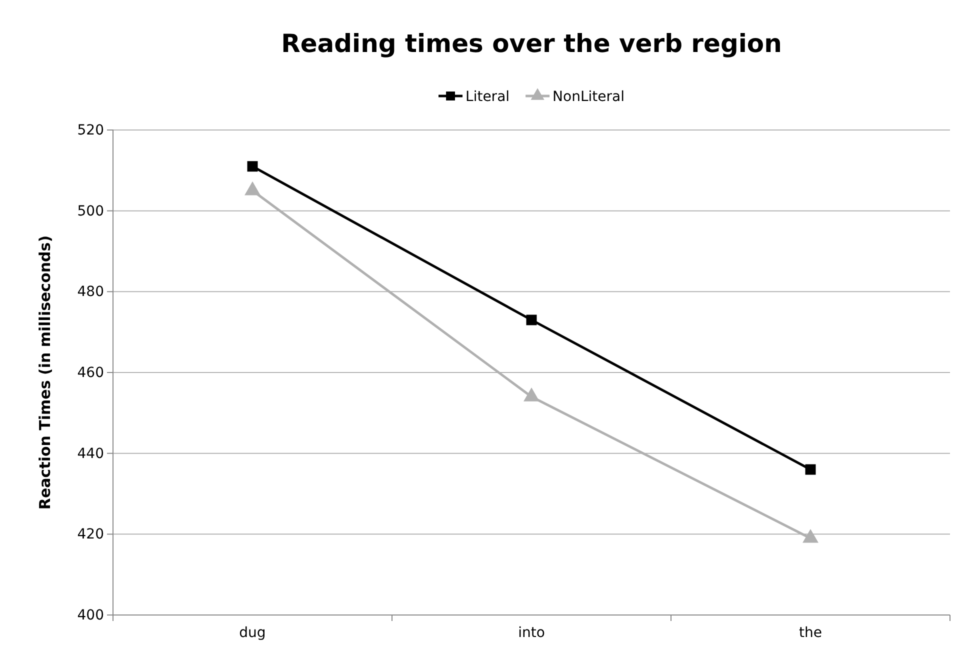 Image resolution: width=956 pixels, height=655 pixels. What do you see at coordinates (531, 632) in the screenshot?
I see `x-tick-label: into` at bounding box center [531, 632].